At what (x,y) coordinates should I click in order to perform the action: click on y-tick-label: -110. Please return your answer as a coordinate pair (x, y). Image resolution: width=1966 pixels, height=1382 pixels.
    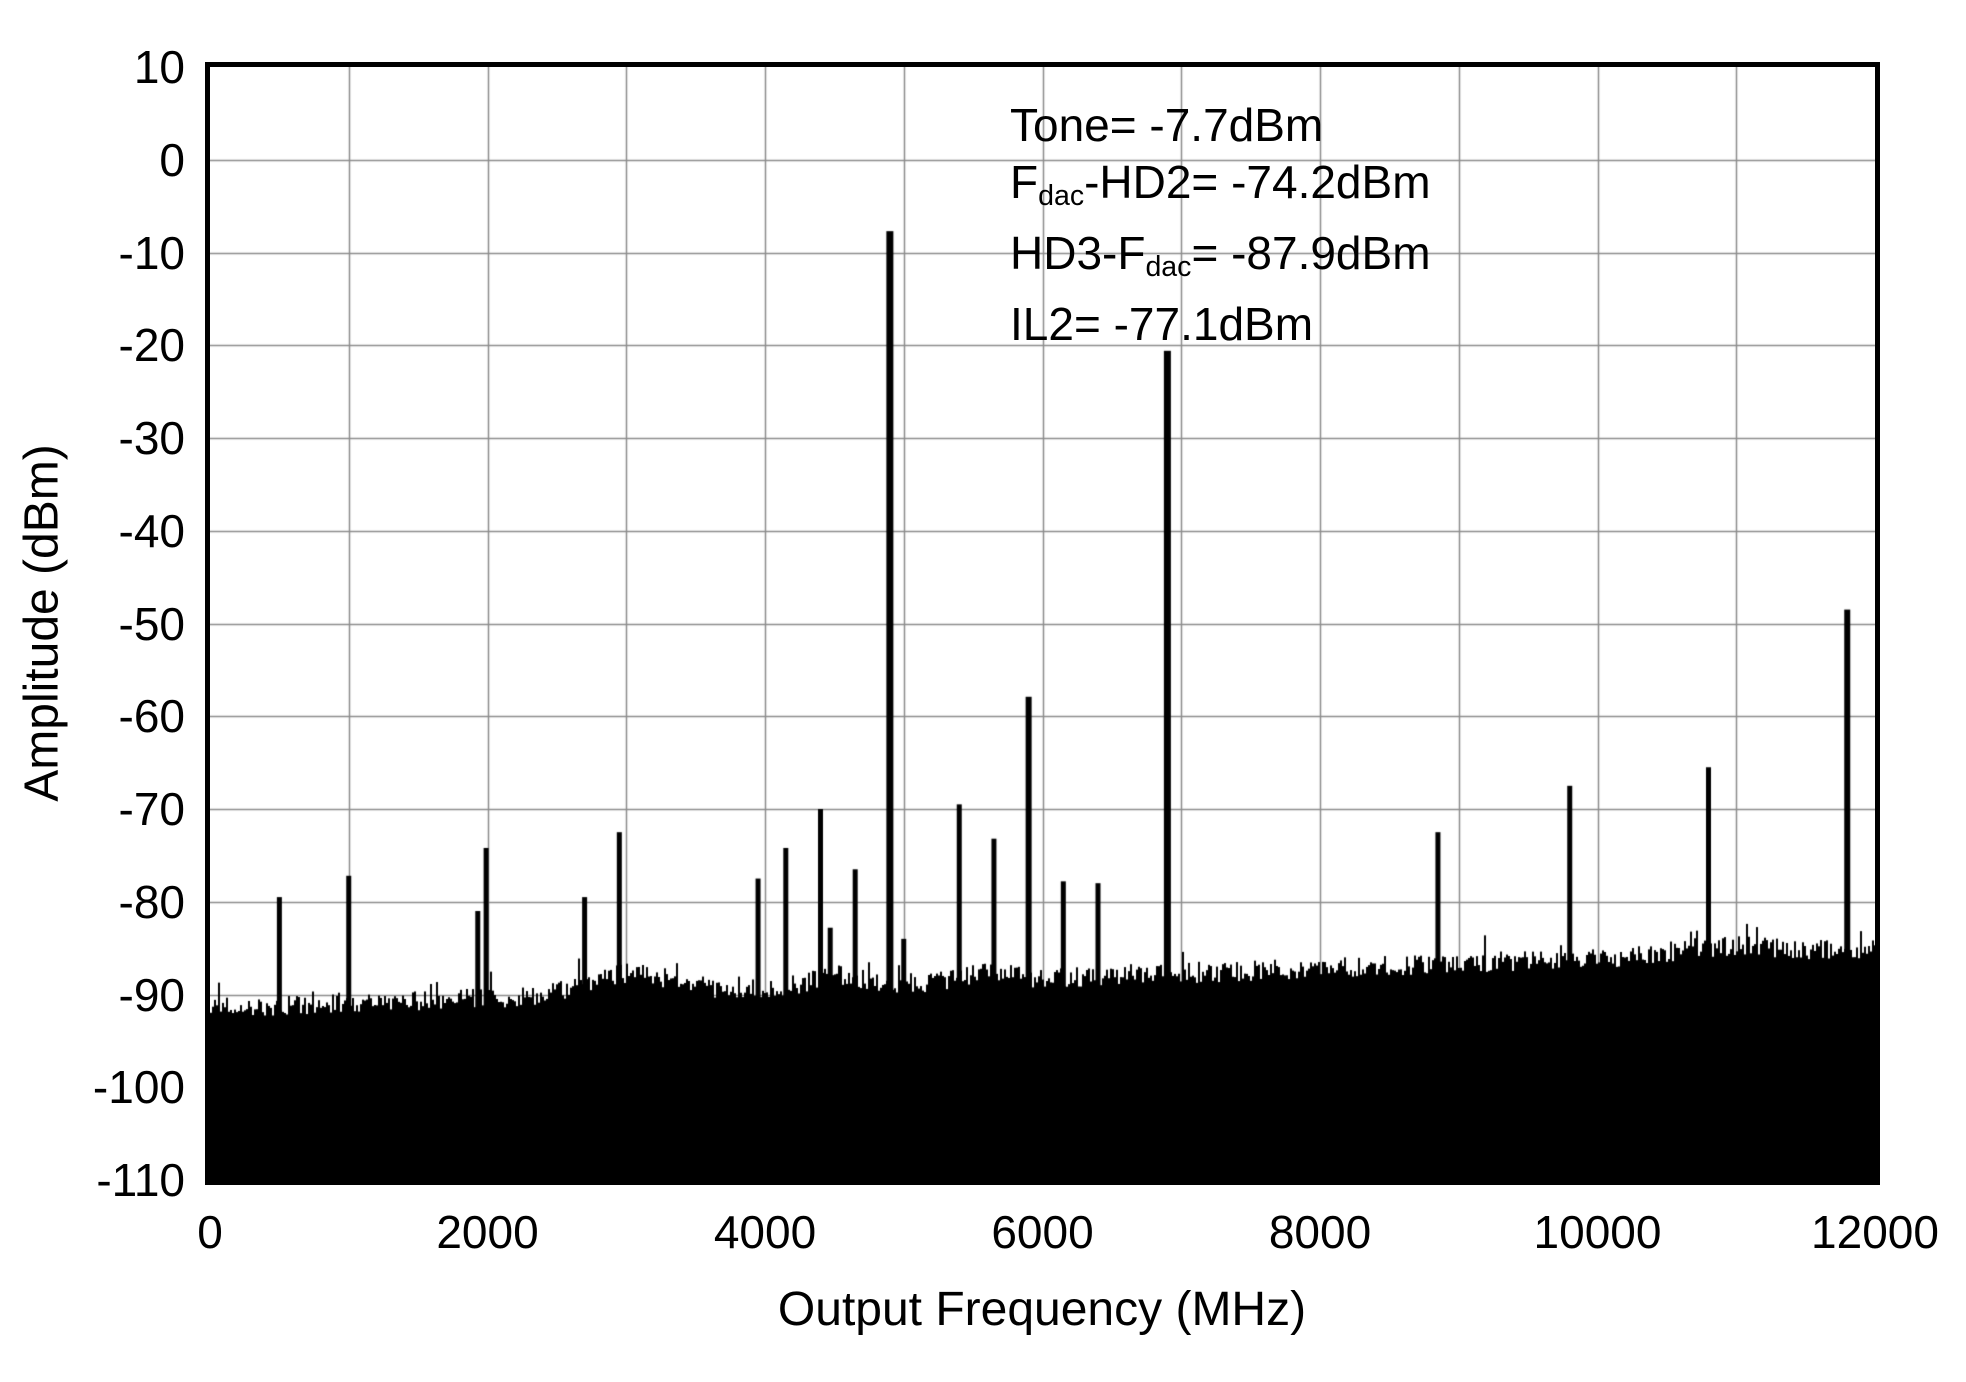
    Looking at the image, I should click on (140, 1180).